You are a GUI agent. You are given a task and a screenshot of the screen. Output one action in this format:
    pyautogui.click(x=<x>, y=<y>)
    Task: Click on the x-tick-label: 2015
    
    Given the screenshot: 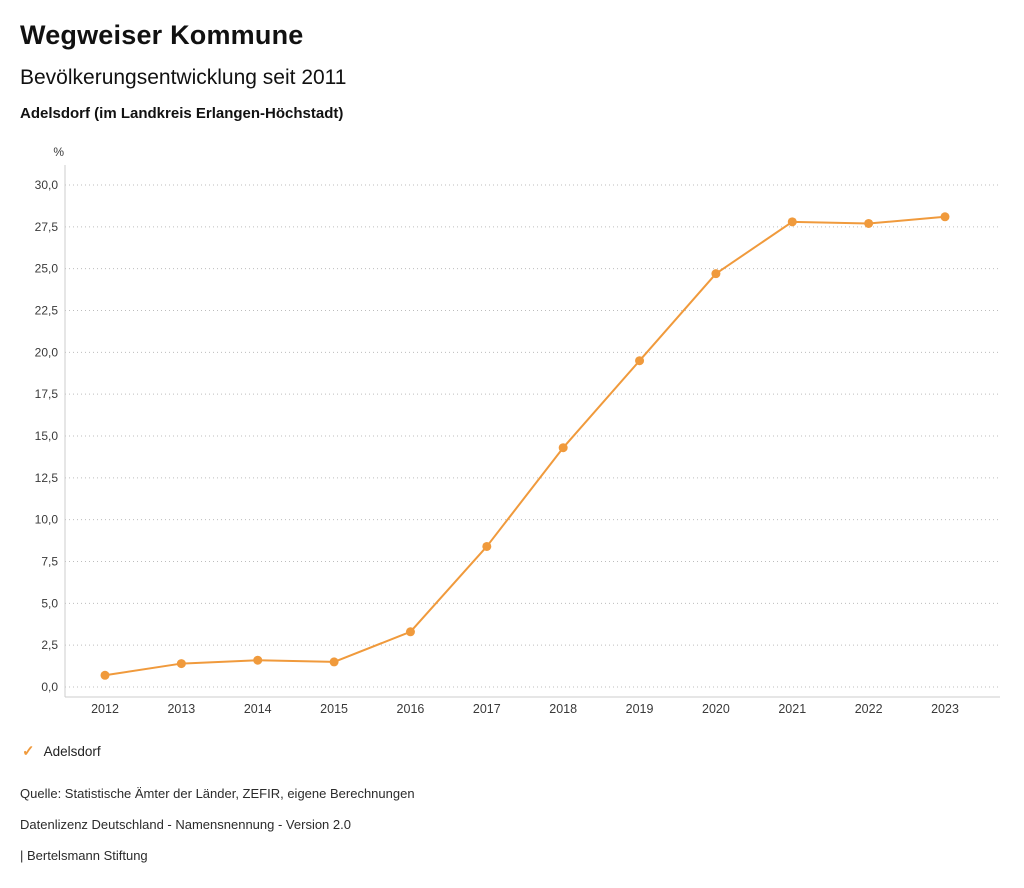 What is the action you would take?
    pyautogui.click(x=334, y=709)
    